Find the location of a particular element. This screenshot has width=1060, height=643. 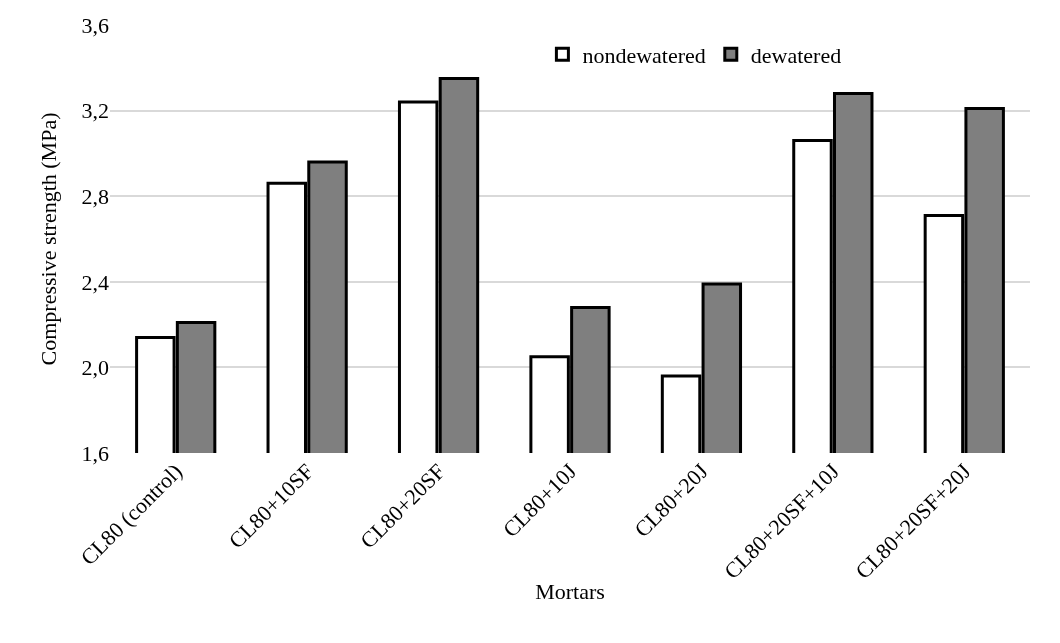

y-tick-label: 1,6 is located at coordinates (95, 453).